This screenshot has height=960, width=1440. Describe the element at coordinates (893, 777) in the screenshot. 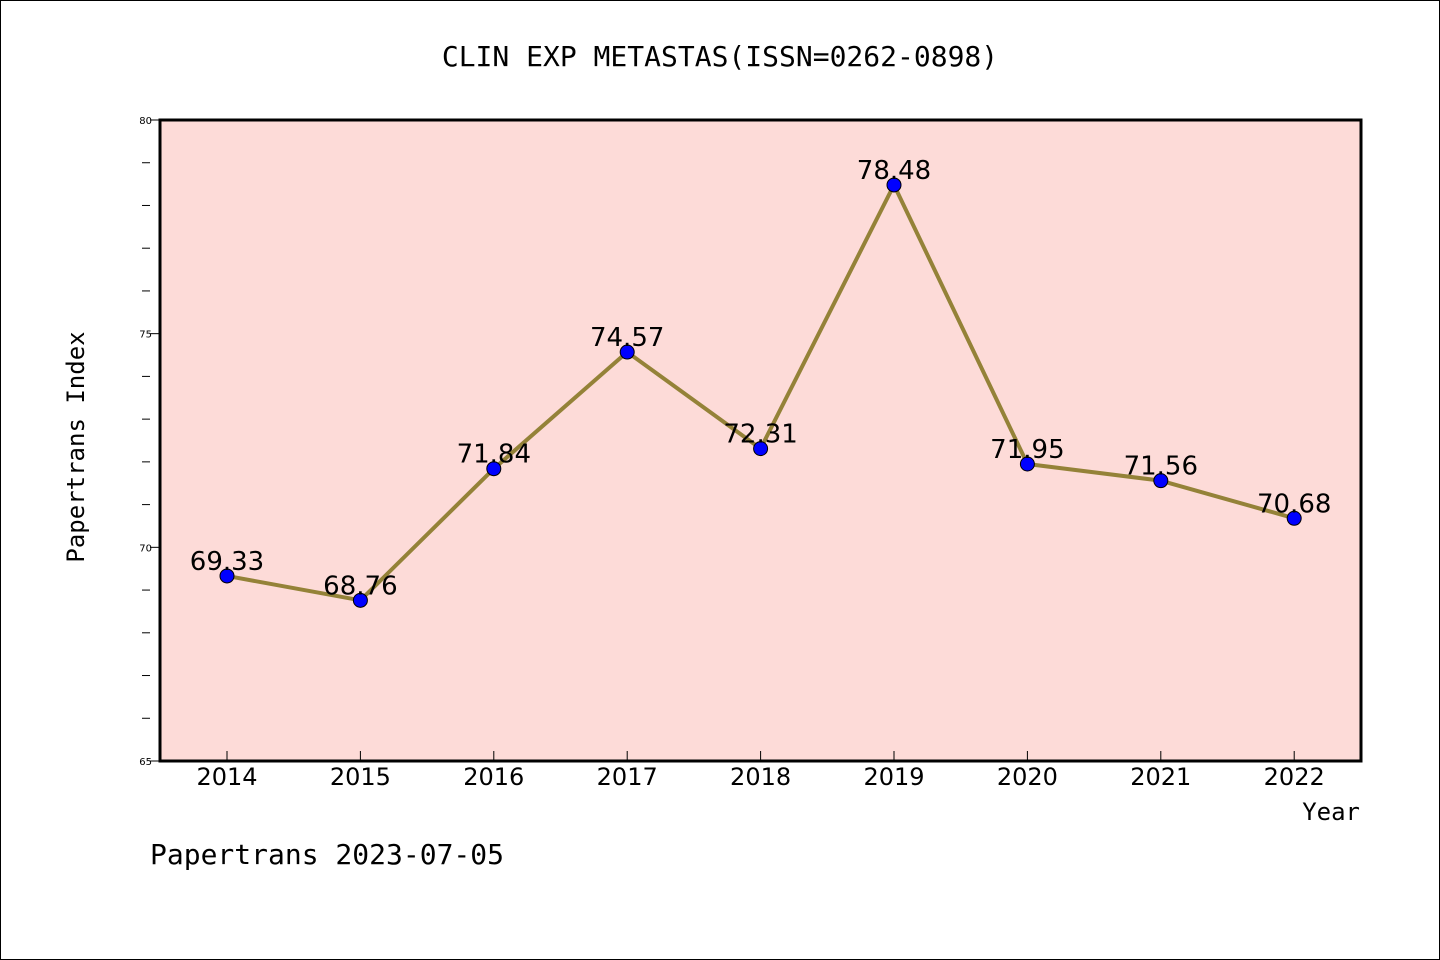

I see `x-tick-label: 2019` at that location.